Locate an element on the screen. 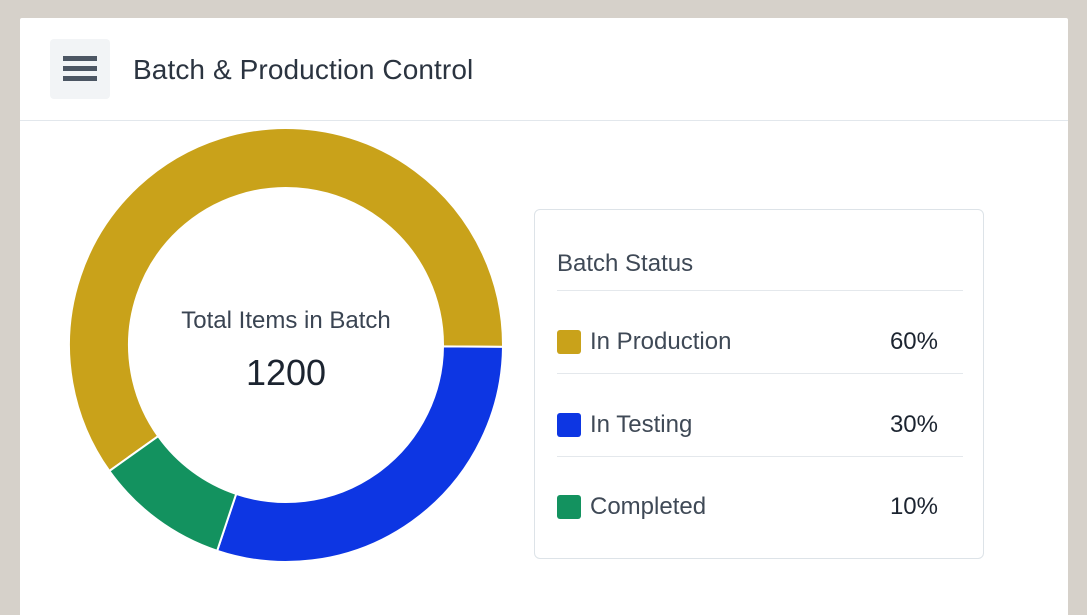 This screenshot has width=1087, height=615. legend-item-value: 30% is located at coordinates (913, 424).